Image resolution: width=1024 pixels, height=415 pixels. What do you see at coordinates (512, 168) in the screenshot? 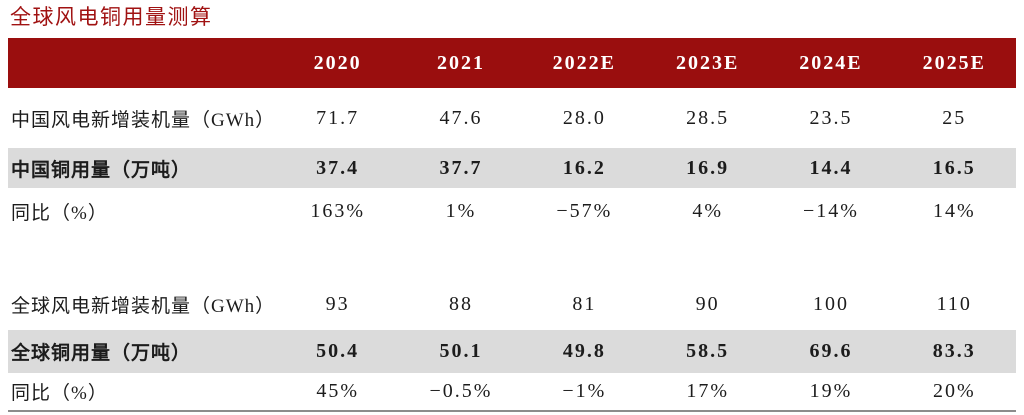
I see `table-row: 中国铜用量（万吨） 37.4 37.7 16.2 16.9 14.4 16.5` at bounding box center [512, 168].